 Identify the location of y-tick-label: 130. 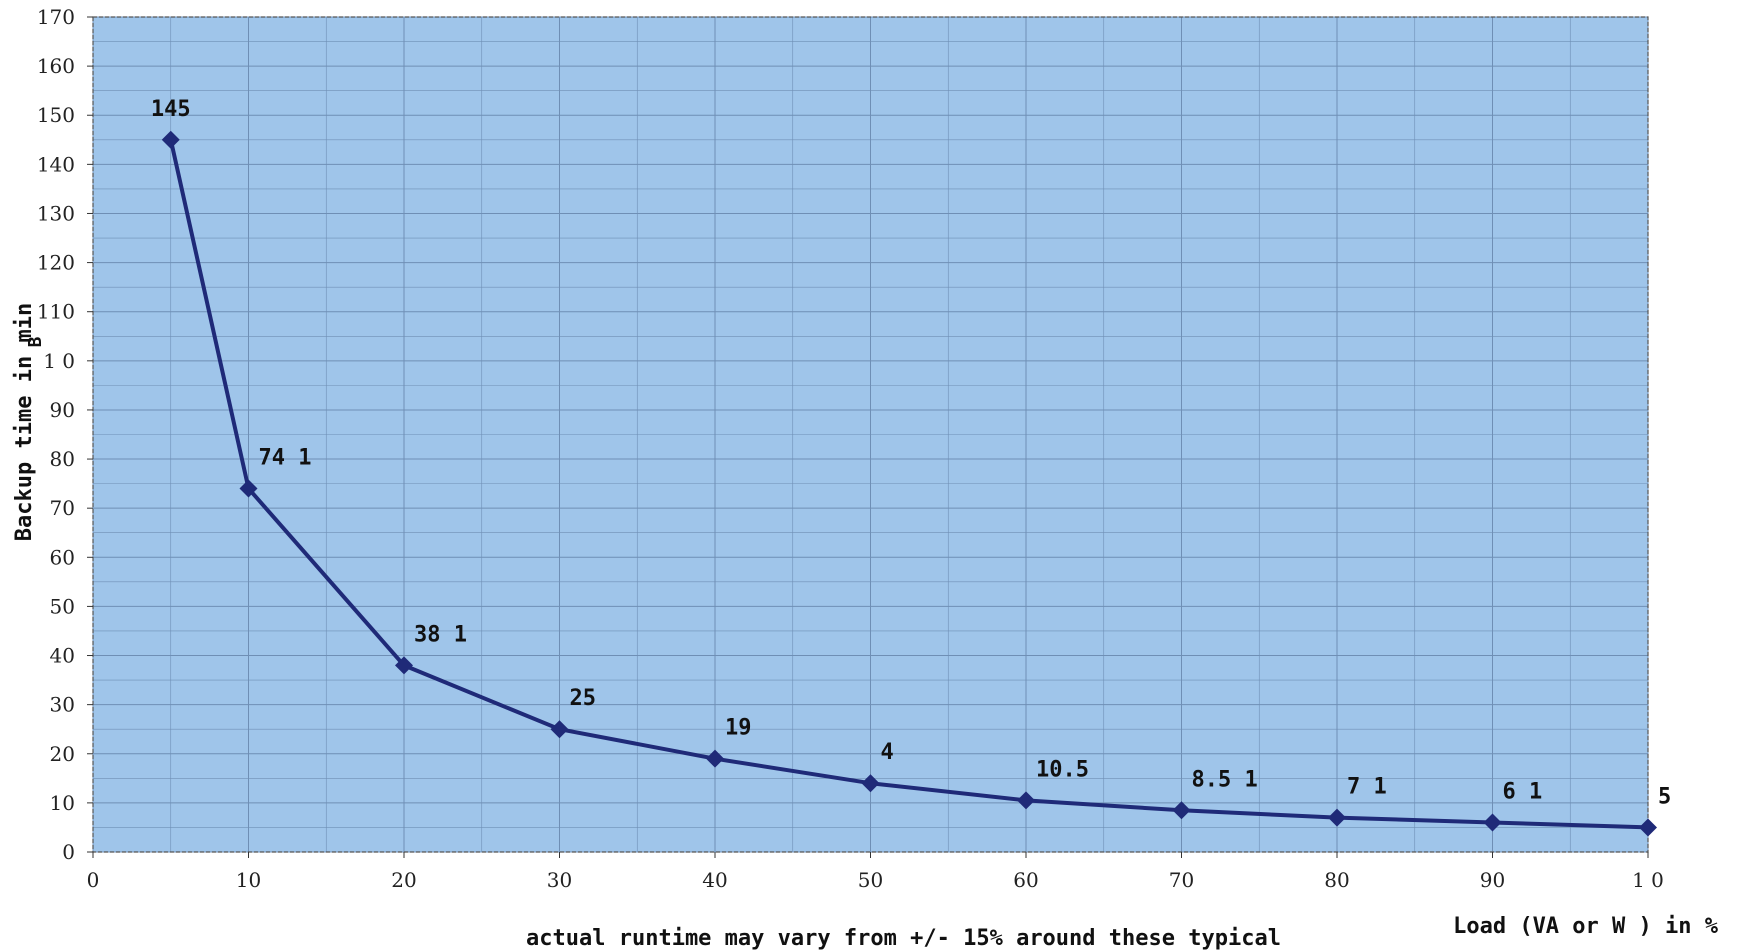
(56, 213).